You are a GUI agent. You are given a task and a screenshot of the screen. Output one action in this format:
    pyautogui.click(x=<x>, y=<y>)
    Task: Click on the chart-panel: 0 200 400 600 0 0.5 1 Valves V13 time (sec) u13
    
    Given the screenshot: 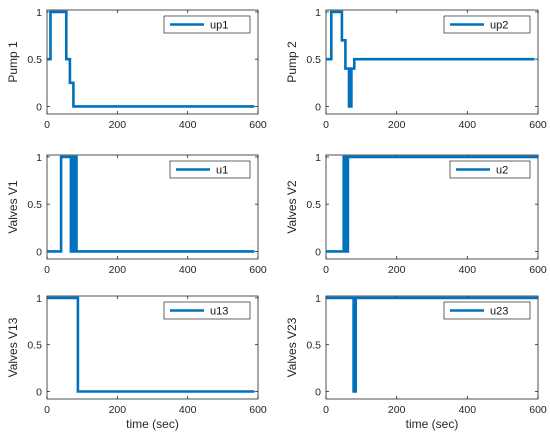 What is the action you would take?
    pyautogui.click(x=136, y=362)
    